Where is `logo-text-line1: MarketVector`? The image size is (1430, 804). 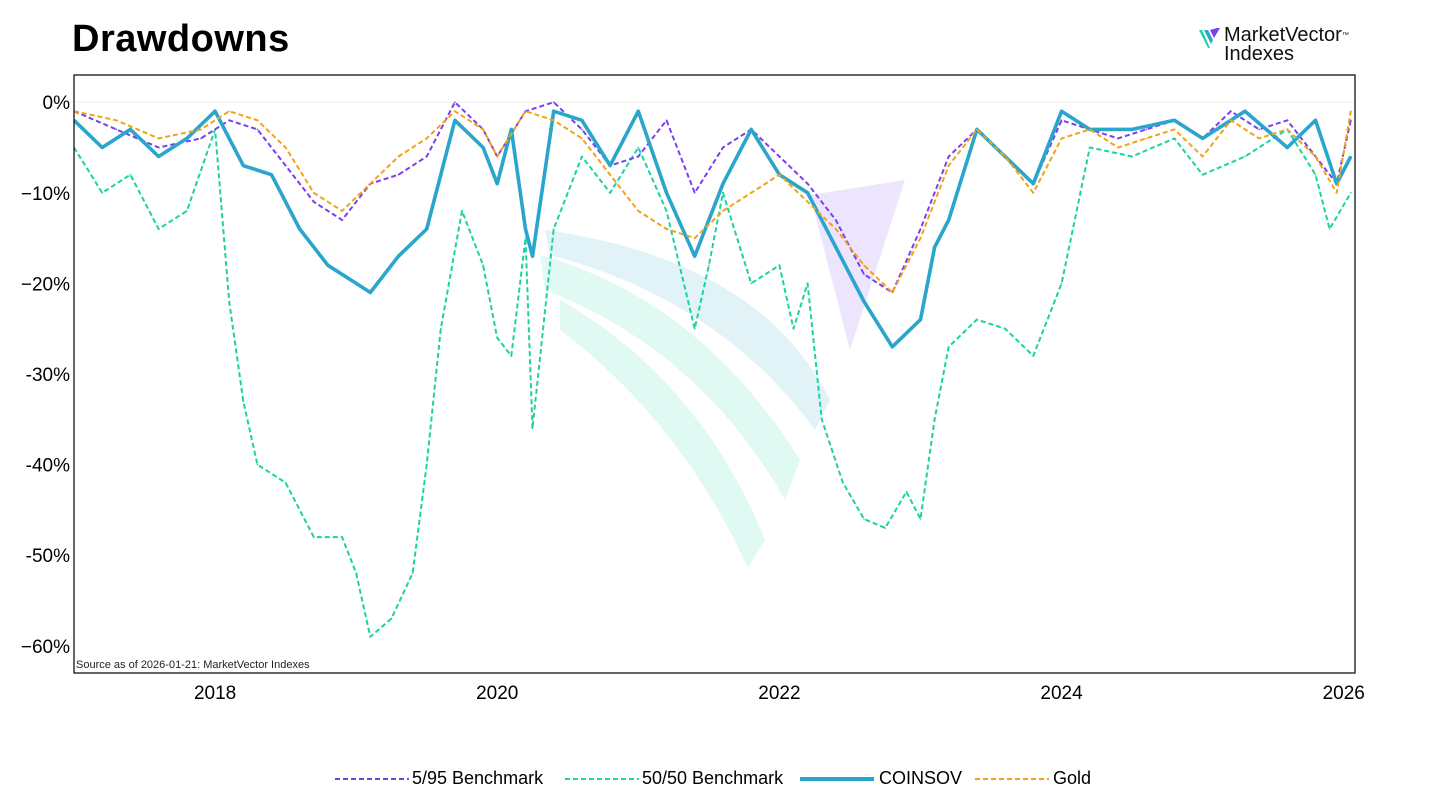
logo-text-line1: MarketVector is located at coordinates (1283, 35).